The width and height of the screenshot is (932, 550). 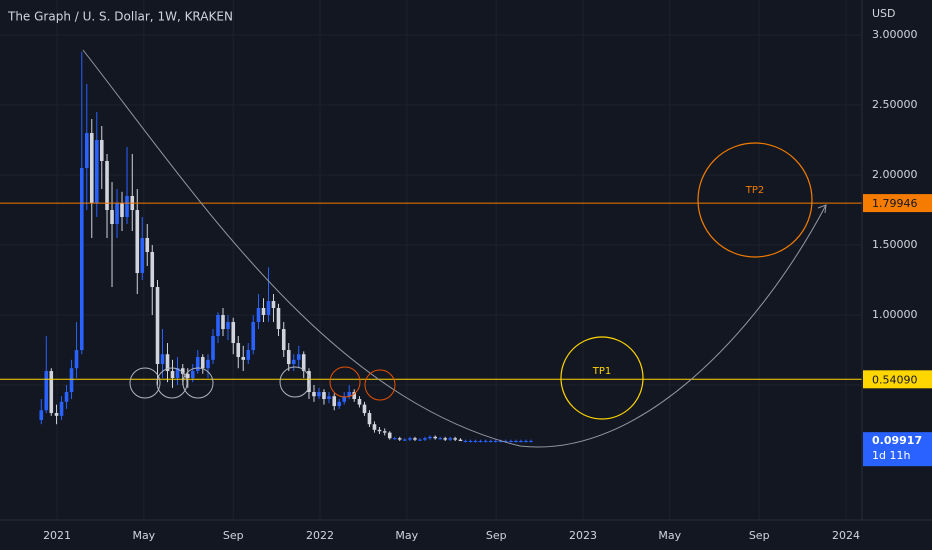 What do you see at coordinates (120, 17) in the screenshot?
I see `chart-title: The Graph / U. S. Dollar, 1W, KRAKEN` at bounding box center [120, 17].